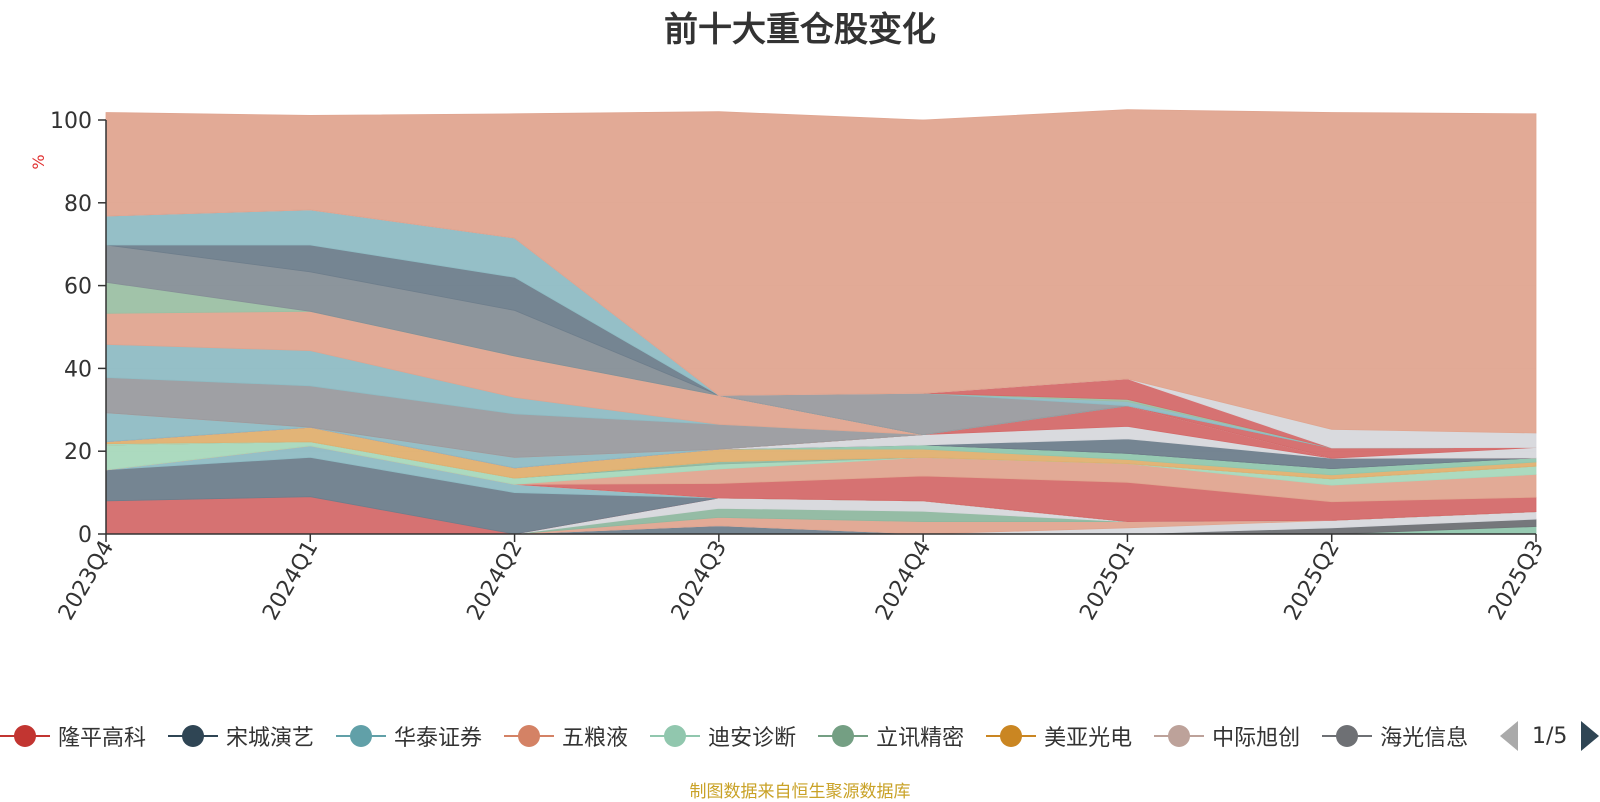  I want to click on x-tick-label: 2025Q2, so click(1312, 581).